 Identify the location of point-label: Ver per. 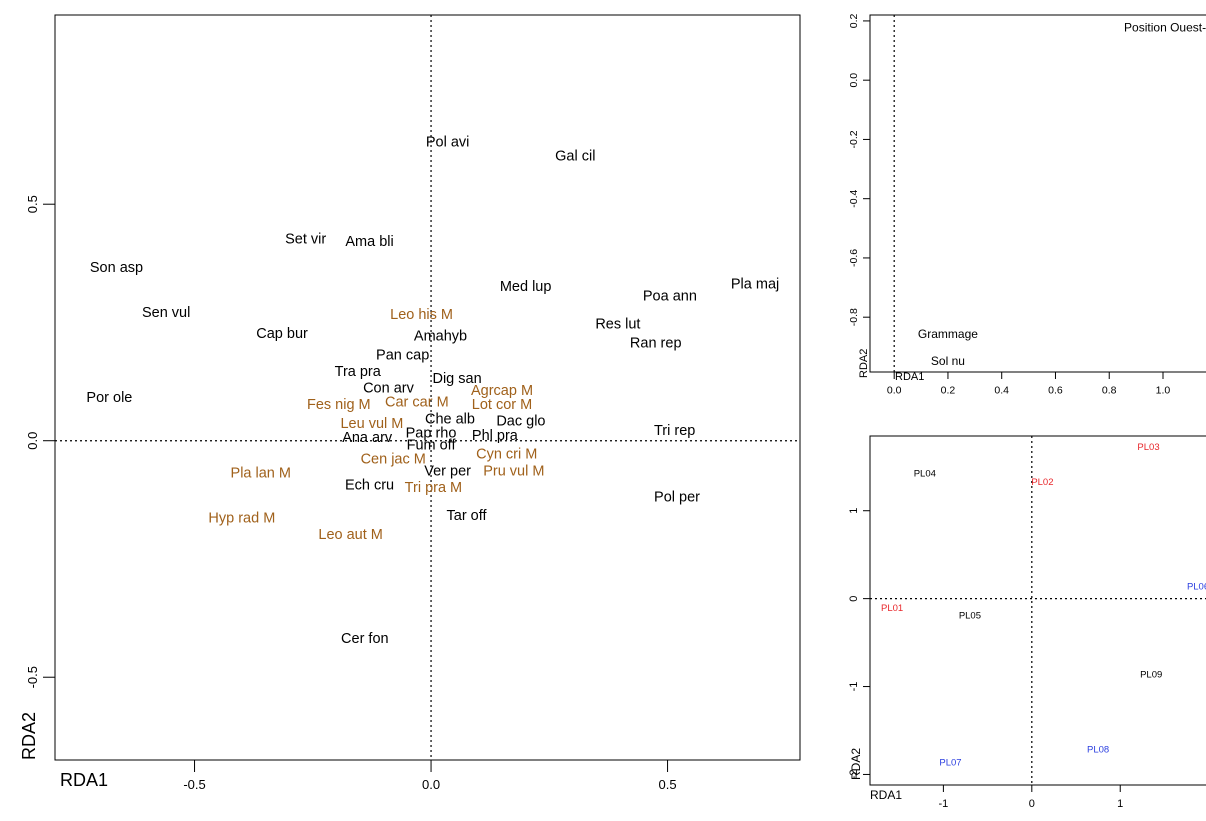
(447, 471).